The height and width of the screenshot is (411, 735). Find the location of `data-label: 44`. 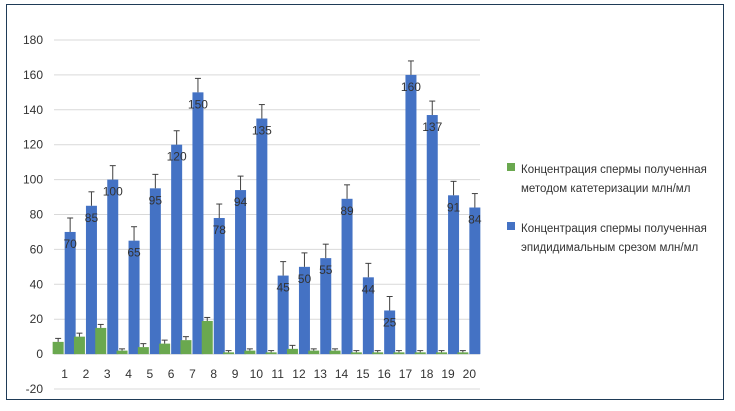

data-label: 44 is located at coordinates (369, 289).